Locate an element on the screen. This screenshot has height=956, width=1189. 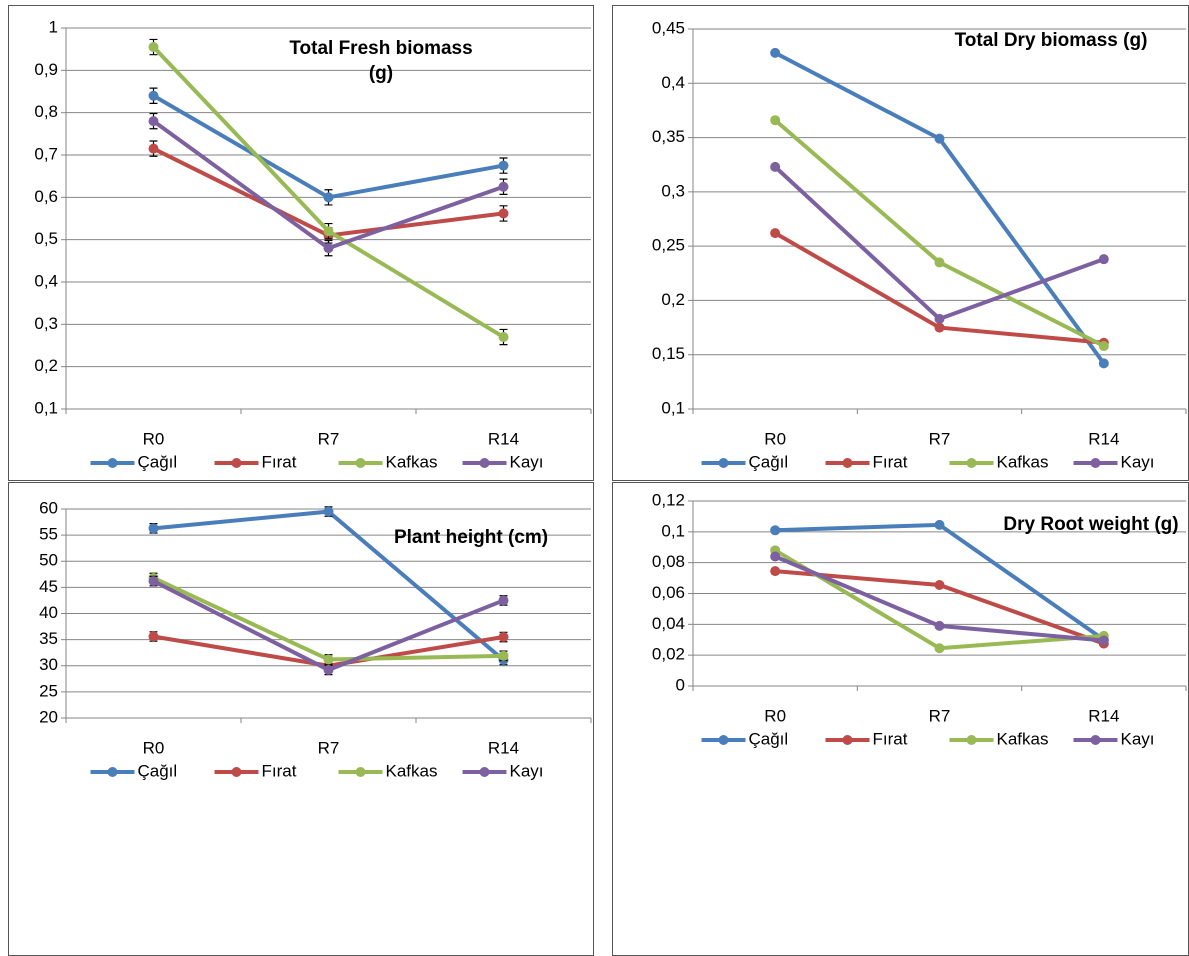
chart-title: Dry Root weight (g) is located at coordinates (1091, 524).